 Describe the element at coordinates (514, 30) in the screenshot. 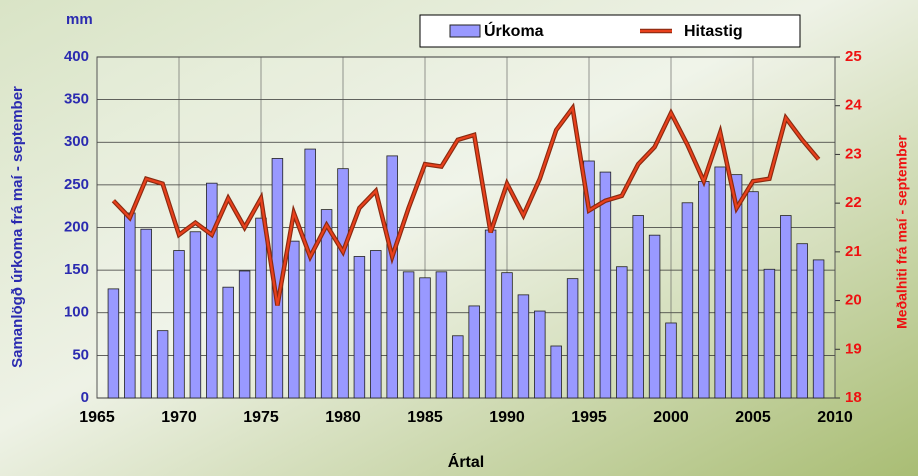

I see `legend-label: Úrkoma` at that location.